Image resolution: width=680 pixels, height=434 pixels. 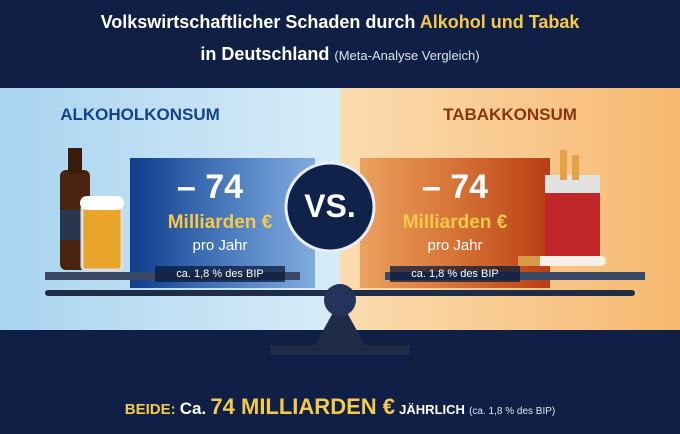 What do you see at coordinates (432, 409) in the screenshot?
I see `footer-period: JÄHRLICH` at bounding box center [432, 409].